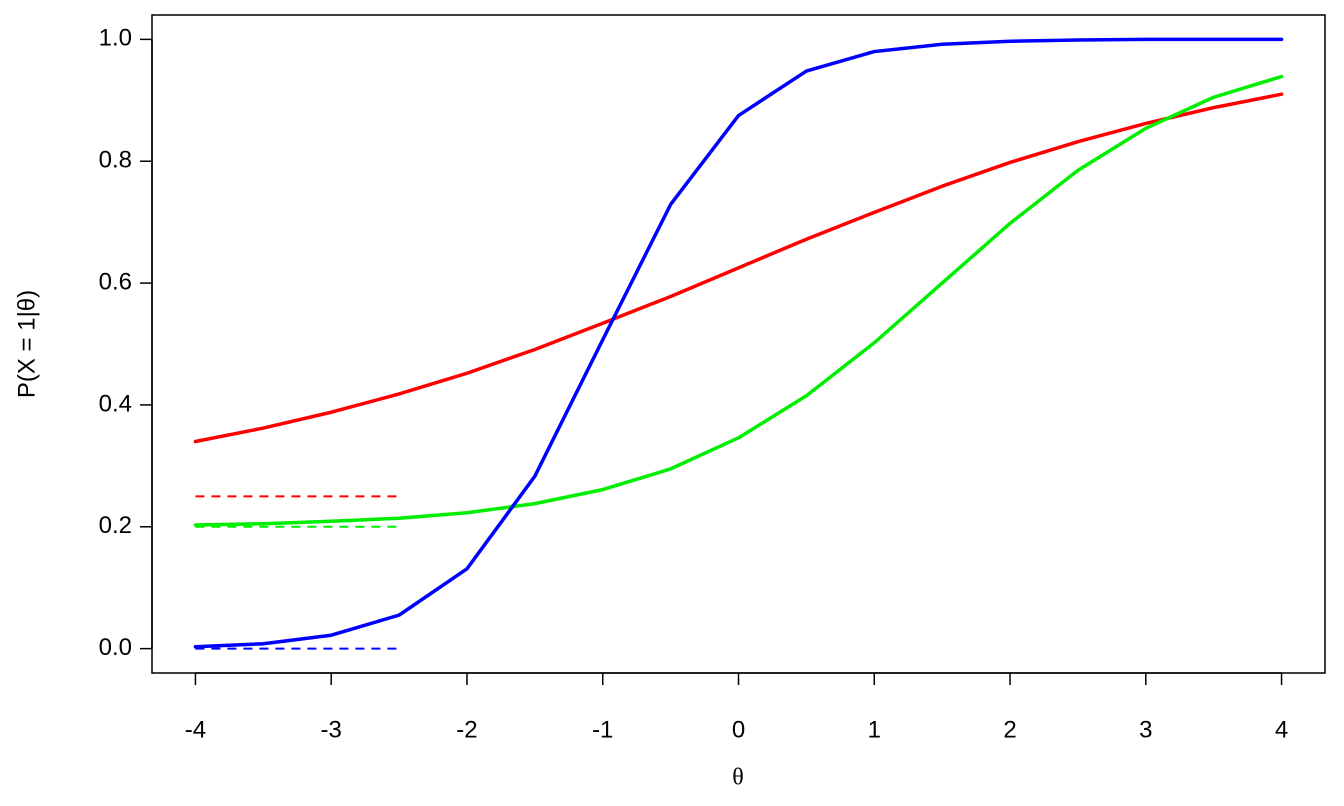  Describe the element at coordinates (195, 729) in the screenshot. I see `x-tick-label: -4` at that location.